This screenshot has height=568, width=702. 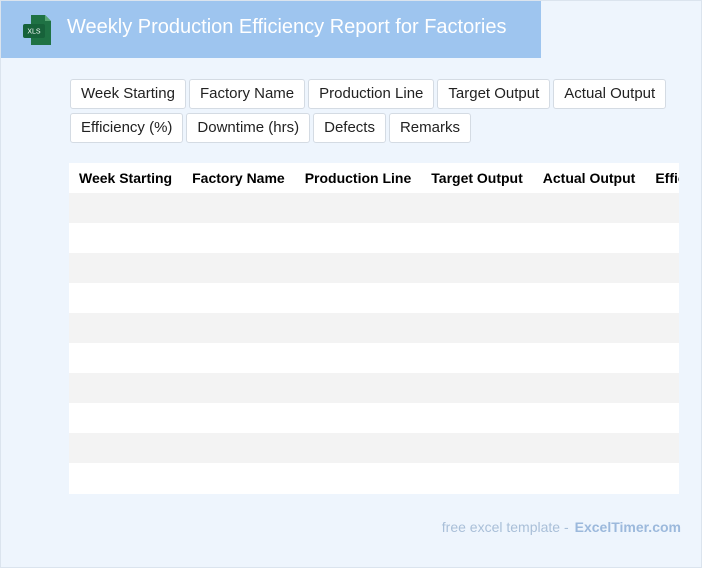 I want to click on column-header: Actual Output, so click(x=589, y=178).